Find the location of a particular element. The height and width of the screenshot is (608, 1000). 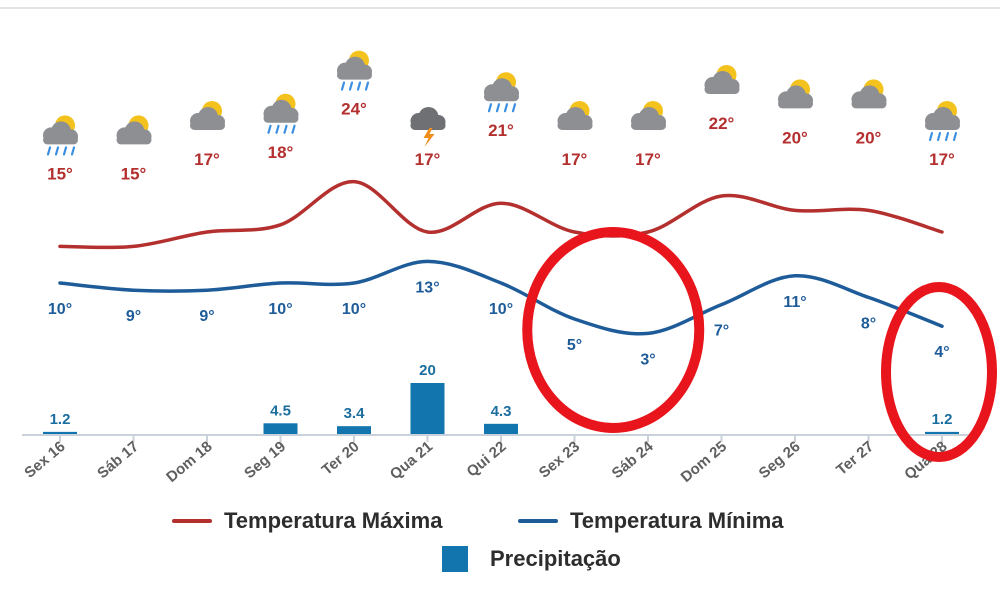

x-tick-label: Sex 23 is located at coordinates (559, 460).